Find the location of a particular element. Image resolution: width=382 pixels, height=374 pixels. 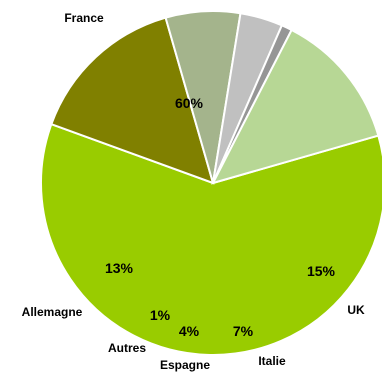

data-label-espagne: 4% is located at coordinates (189, 331).